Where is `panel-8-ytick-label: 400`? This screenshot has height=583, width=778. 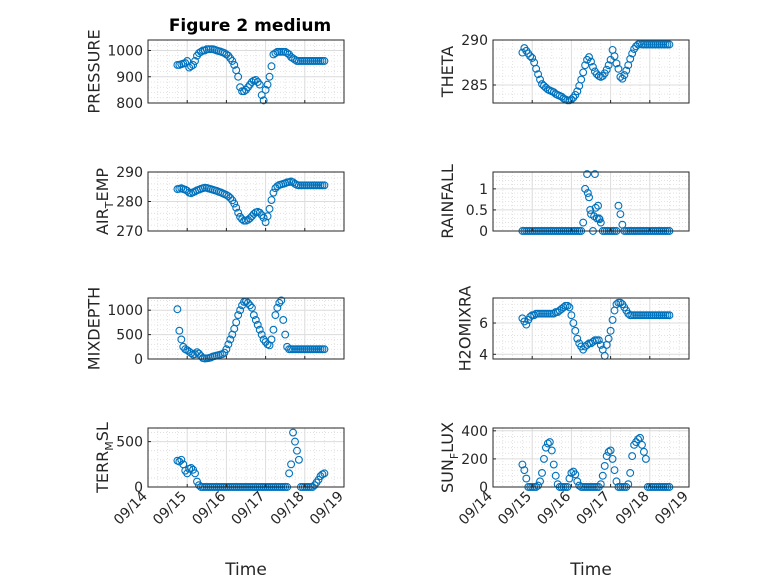
panel-8-ytick-label: 400 is located at coordinates (474, 432).